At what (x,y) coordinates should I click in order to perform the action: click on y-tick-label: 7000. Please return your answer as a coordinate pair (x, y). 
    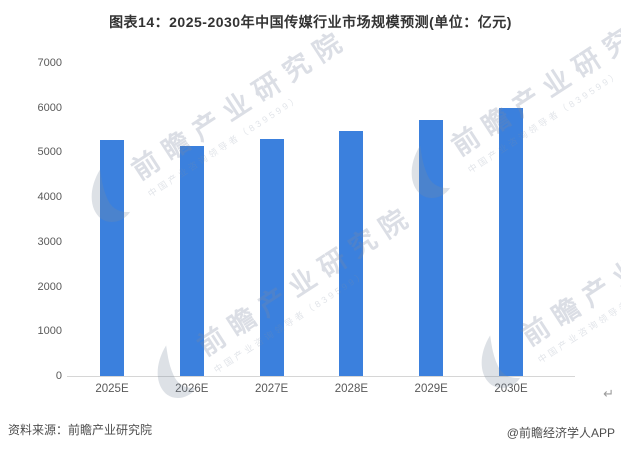
    Looking at the image, I should click on (49, 63).